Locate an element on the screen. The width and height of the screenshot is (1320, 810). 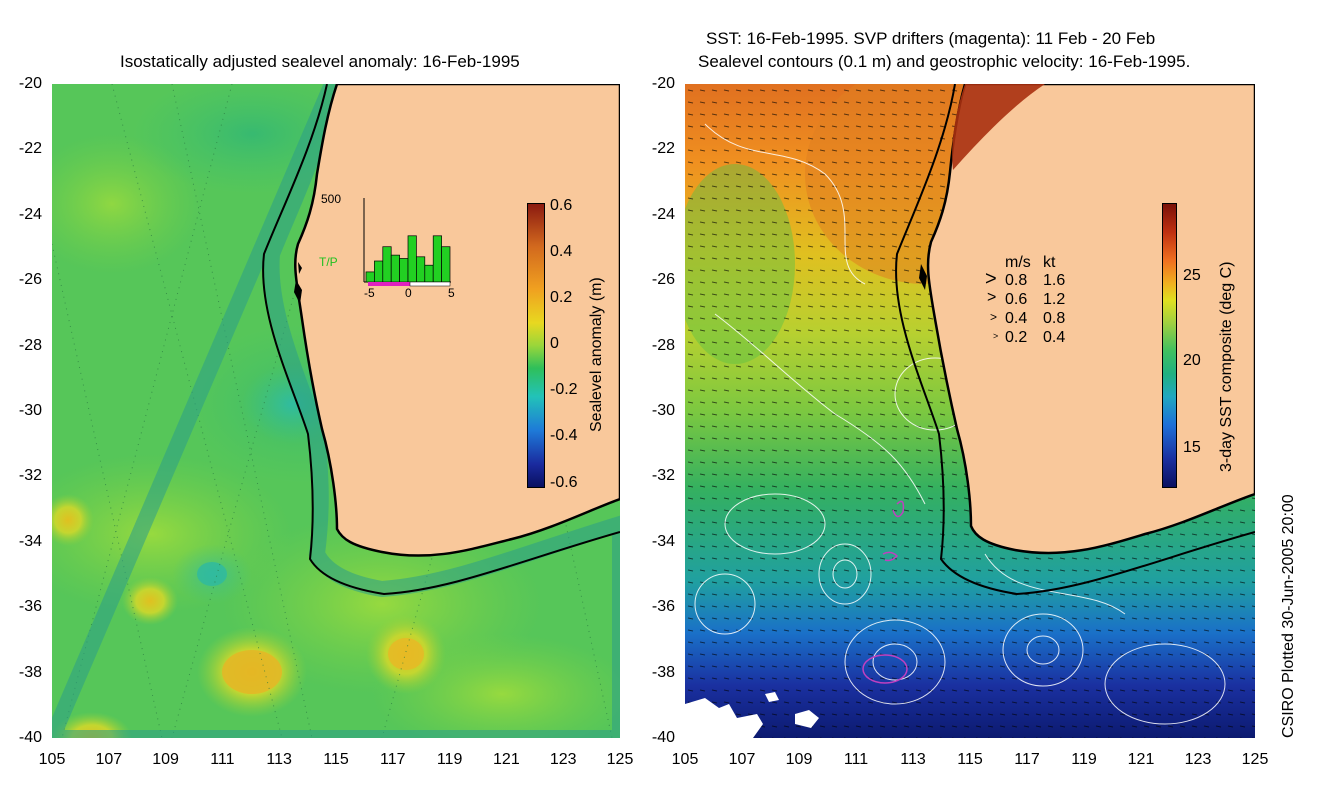
legend-speed-ms: 0.4 is located at coordinates (1016, 318).